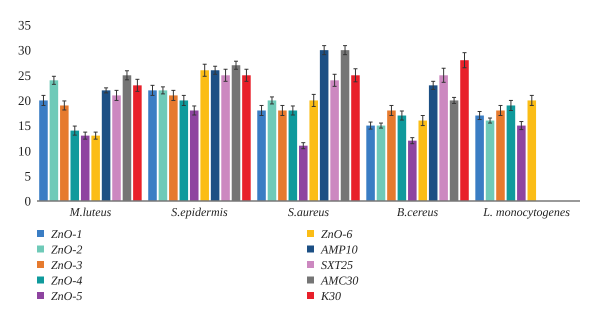  What do you see at coordinates (331, 296) in the screenshot?
I see `legend-label: K30` at bounding box center [331, 296].